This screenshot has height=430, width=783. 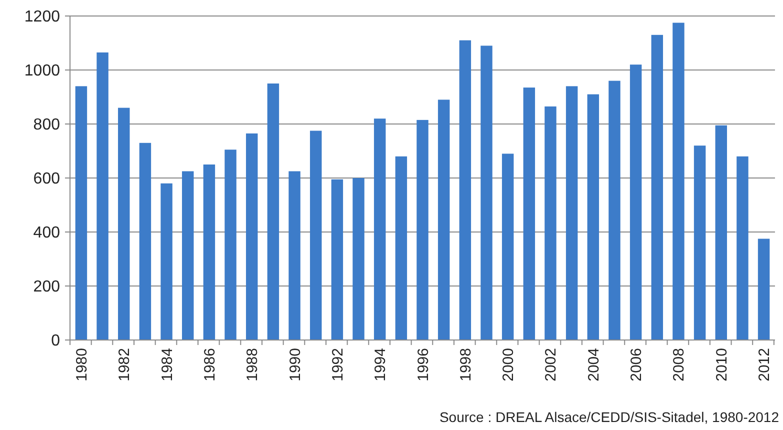 What do you see at coordinates (465, 365) in the screenshot?
I see `x-tick-label: 1998` at bounding box center [465, 365].